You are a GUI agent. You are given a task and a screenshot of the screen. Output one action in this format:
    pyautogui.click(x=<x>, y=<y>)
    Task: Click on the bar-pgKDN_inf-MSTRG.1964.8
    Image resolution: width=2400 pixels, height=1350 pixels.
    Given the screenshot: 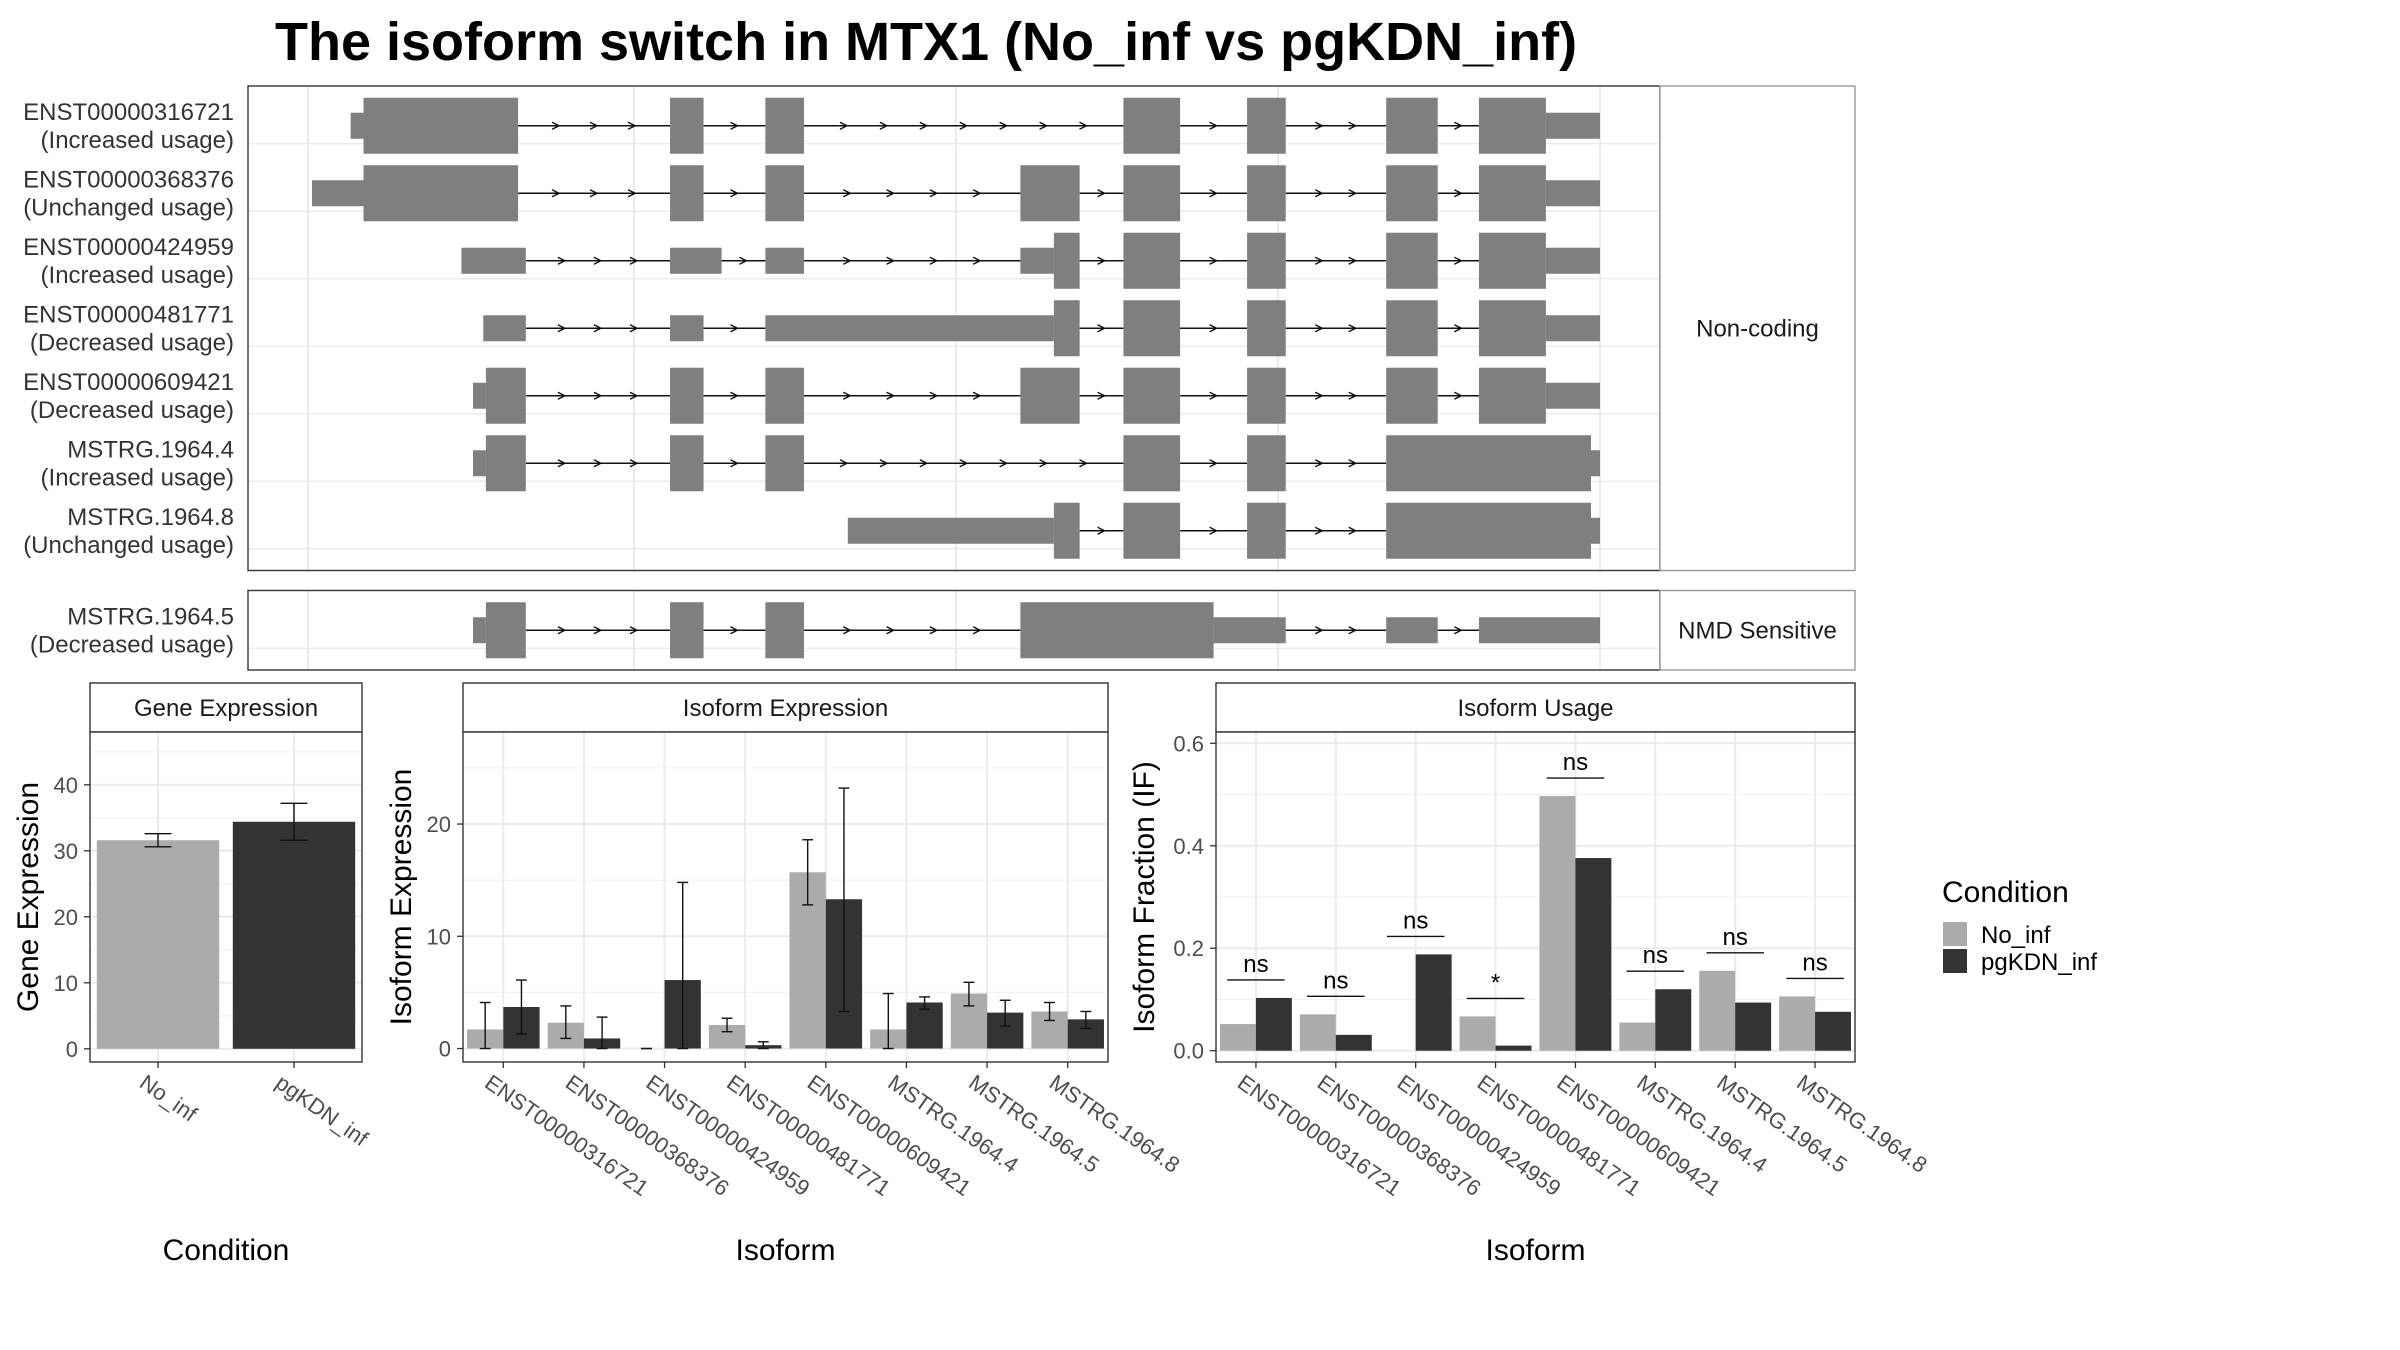 What is the action you would take?
    pyautogui.click(x=1833, y=1031)
    